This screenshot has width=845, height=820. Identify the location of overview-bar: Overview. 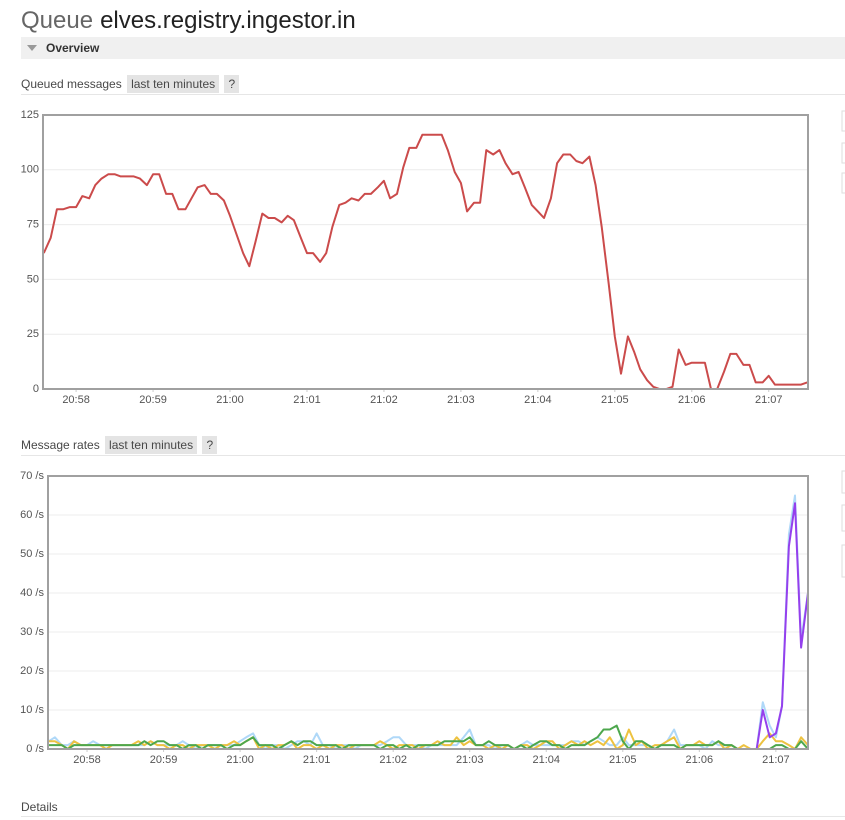
(433, 48).